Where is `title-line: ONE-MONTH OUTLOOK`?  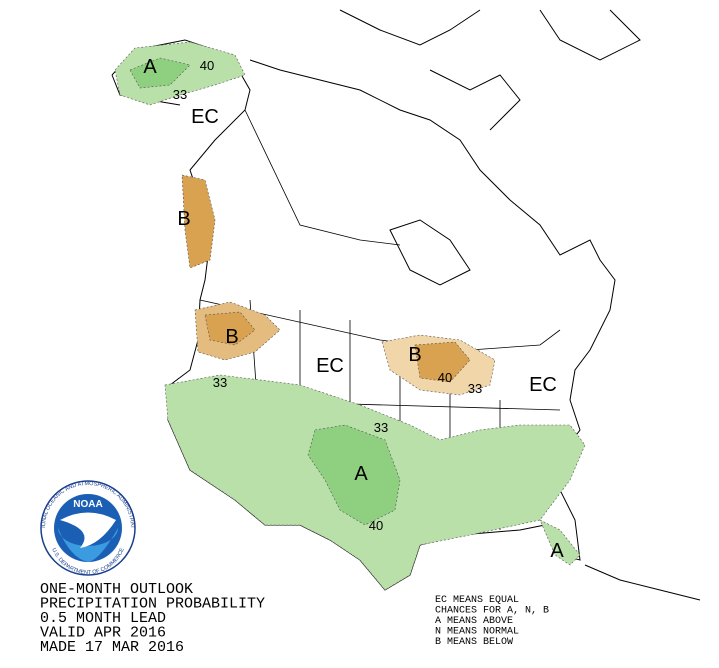
title-line: ONE-MONTH OUTLOOK is located at coordinates (116, 589).